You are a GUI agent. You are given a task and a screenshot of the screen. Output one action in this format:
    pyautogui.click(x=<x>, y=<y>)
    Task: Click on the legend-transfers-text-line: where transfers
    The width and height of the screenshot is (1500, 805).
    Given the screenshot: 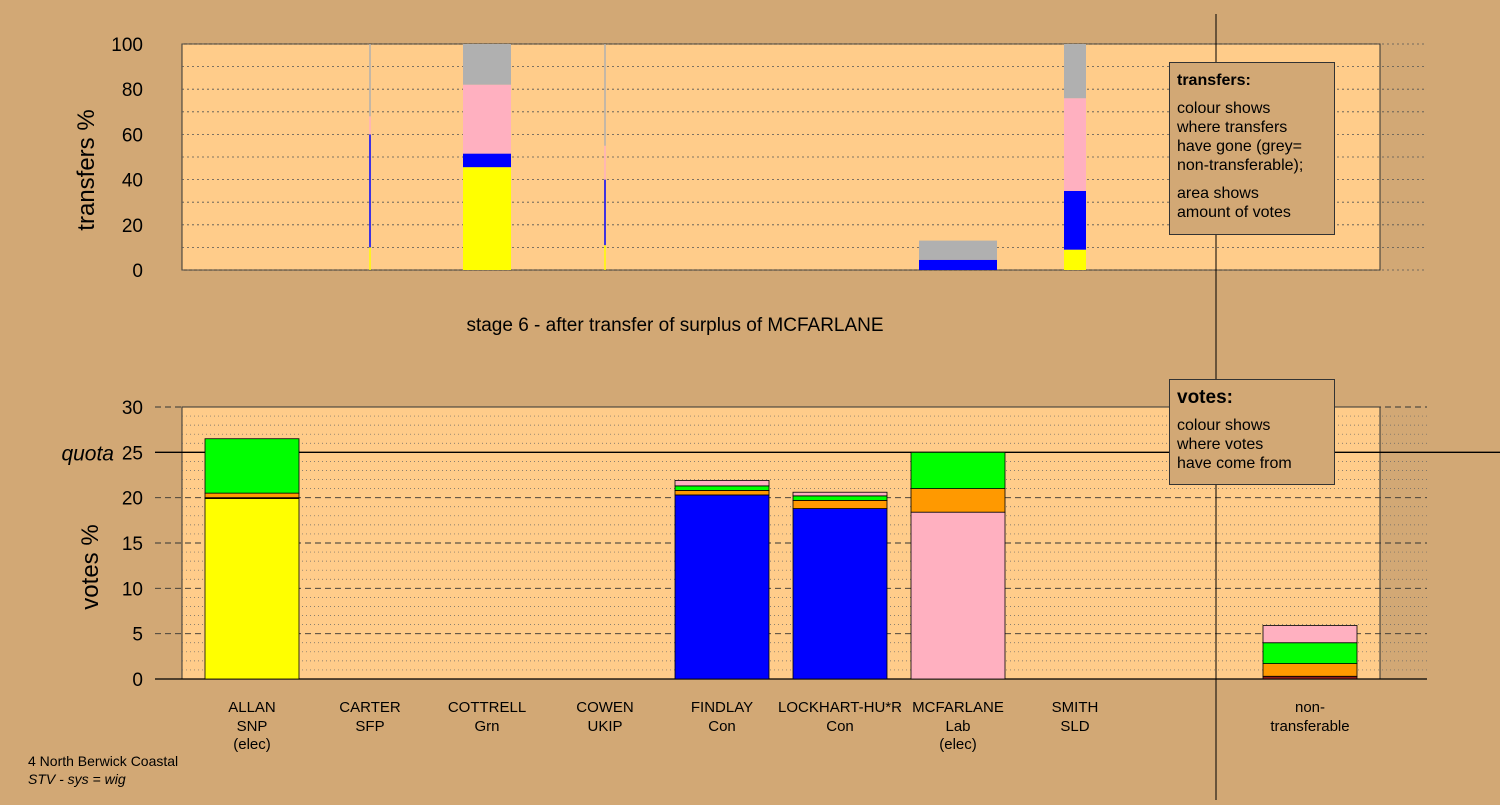 What is the action you would take?
    pyautogui.click(x=1232, y=127)
    